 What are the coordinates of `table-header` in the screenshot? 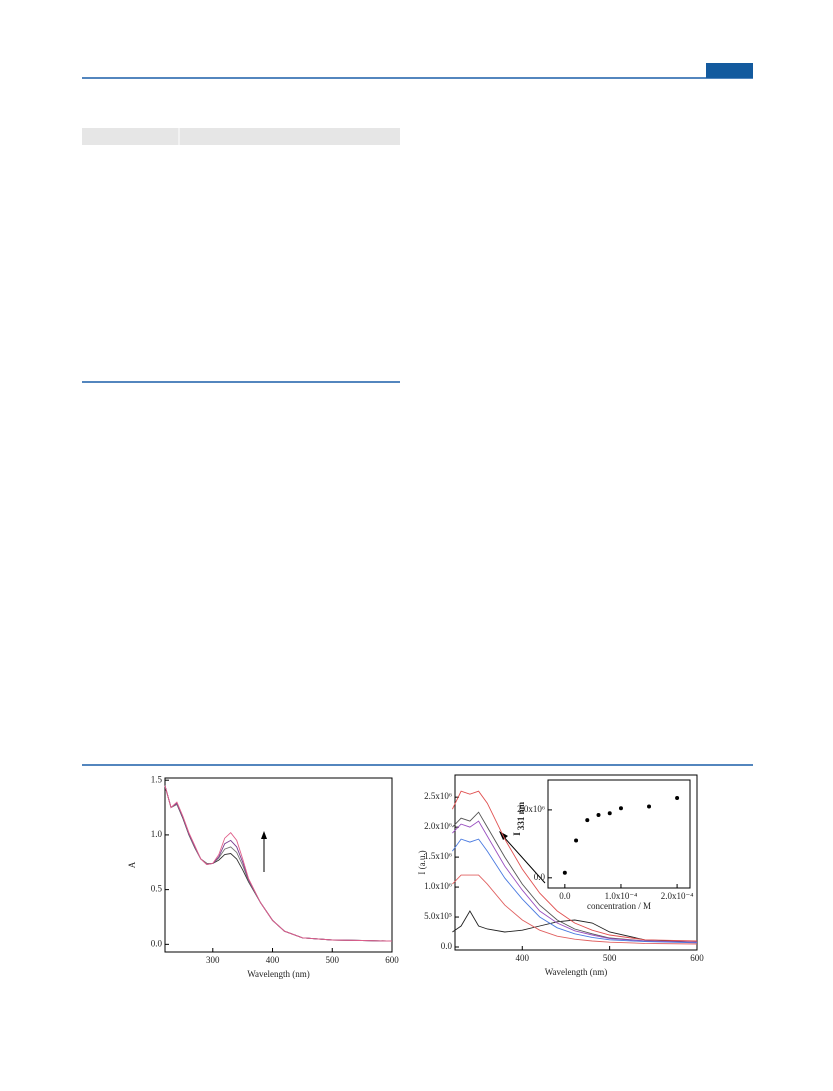 It's located at (241, 136).